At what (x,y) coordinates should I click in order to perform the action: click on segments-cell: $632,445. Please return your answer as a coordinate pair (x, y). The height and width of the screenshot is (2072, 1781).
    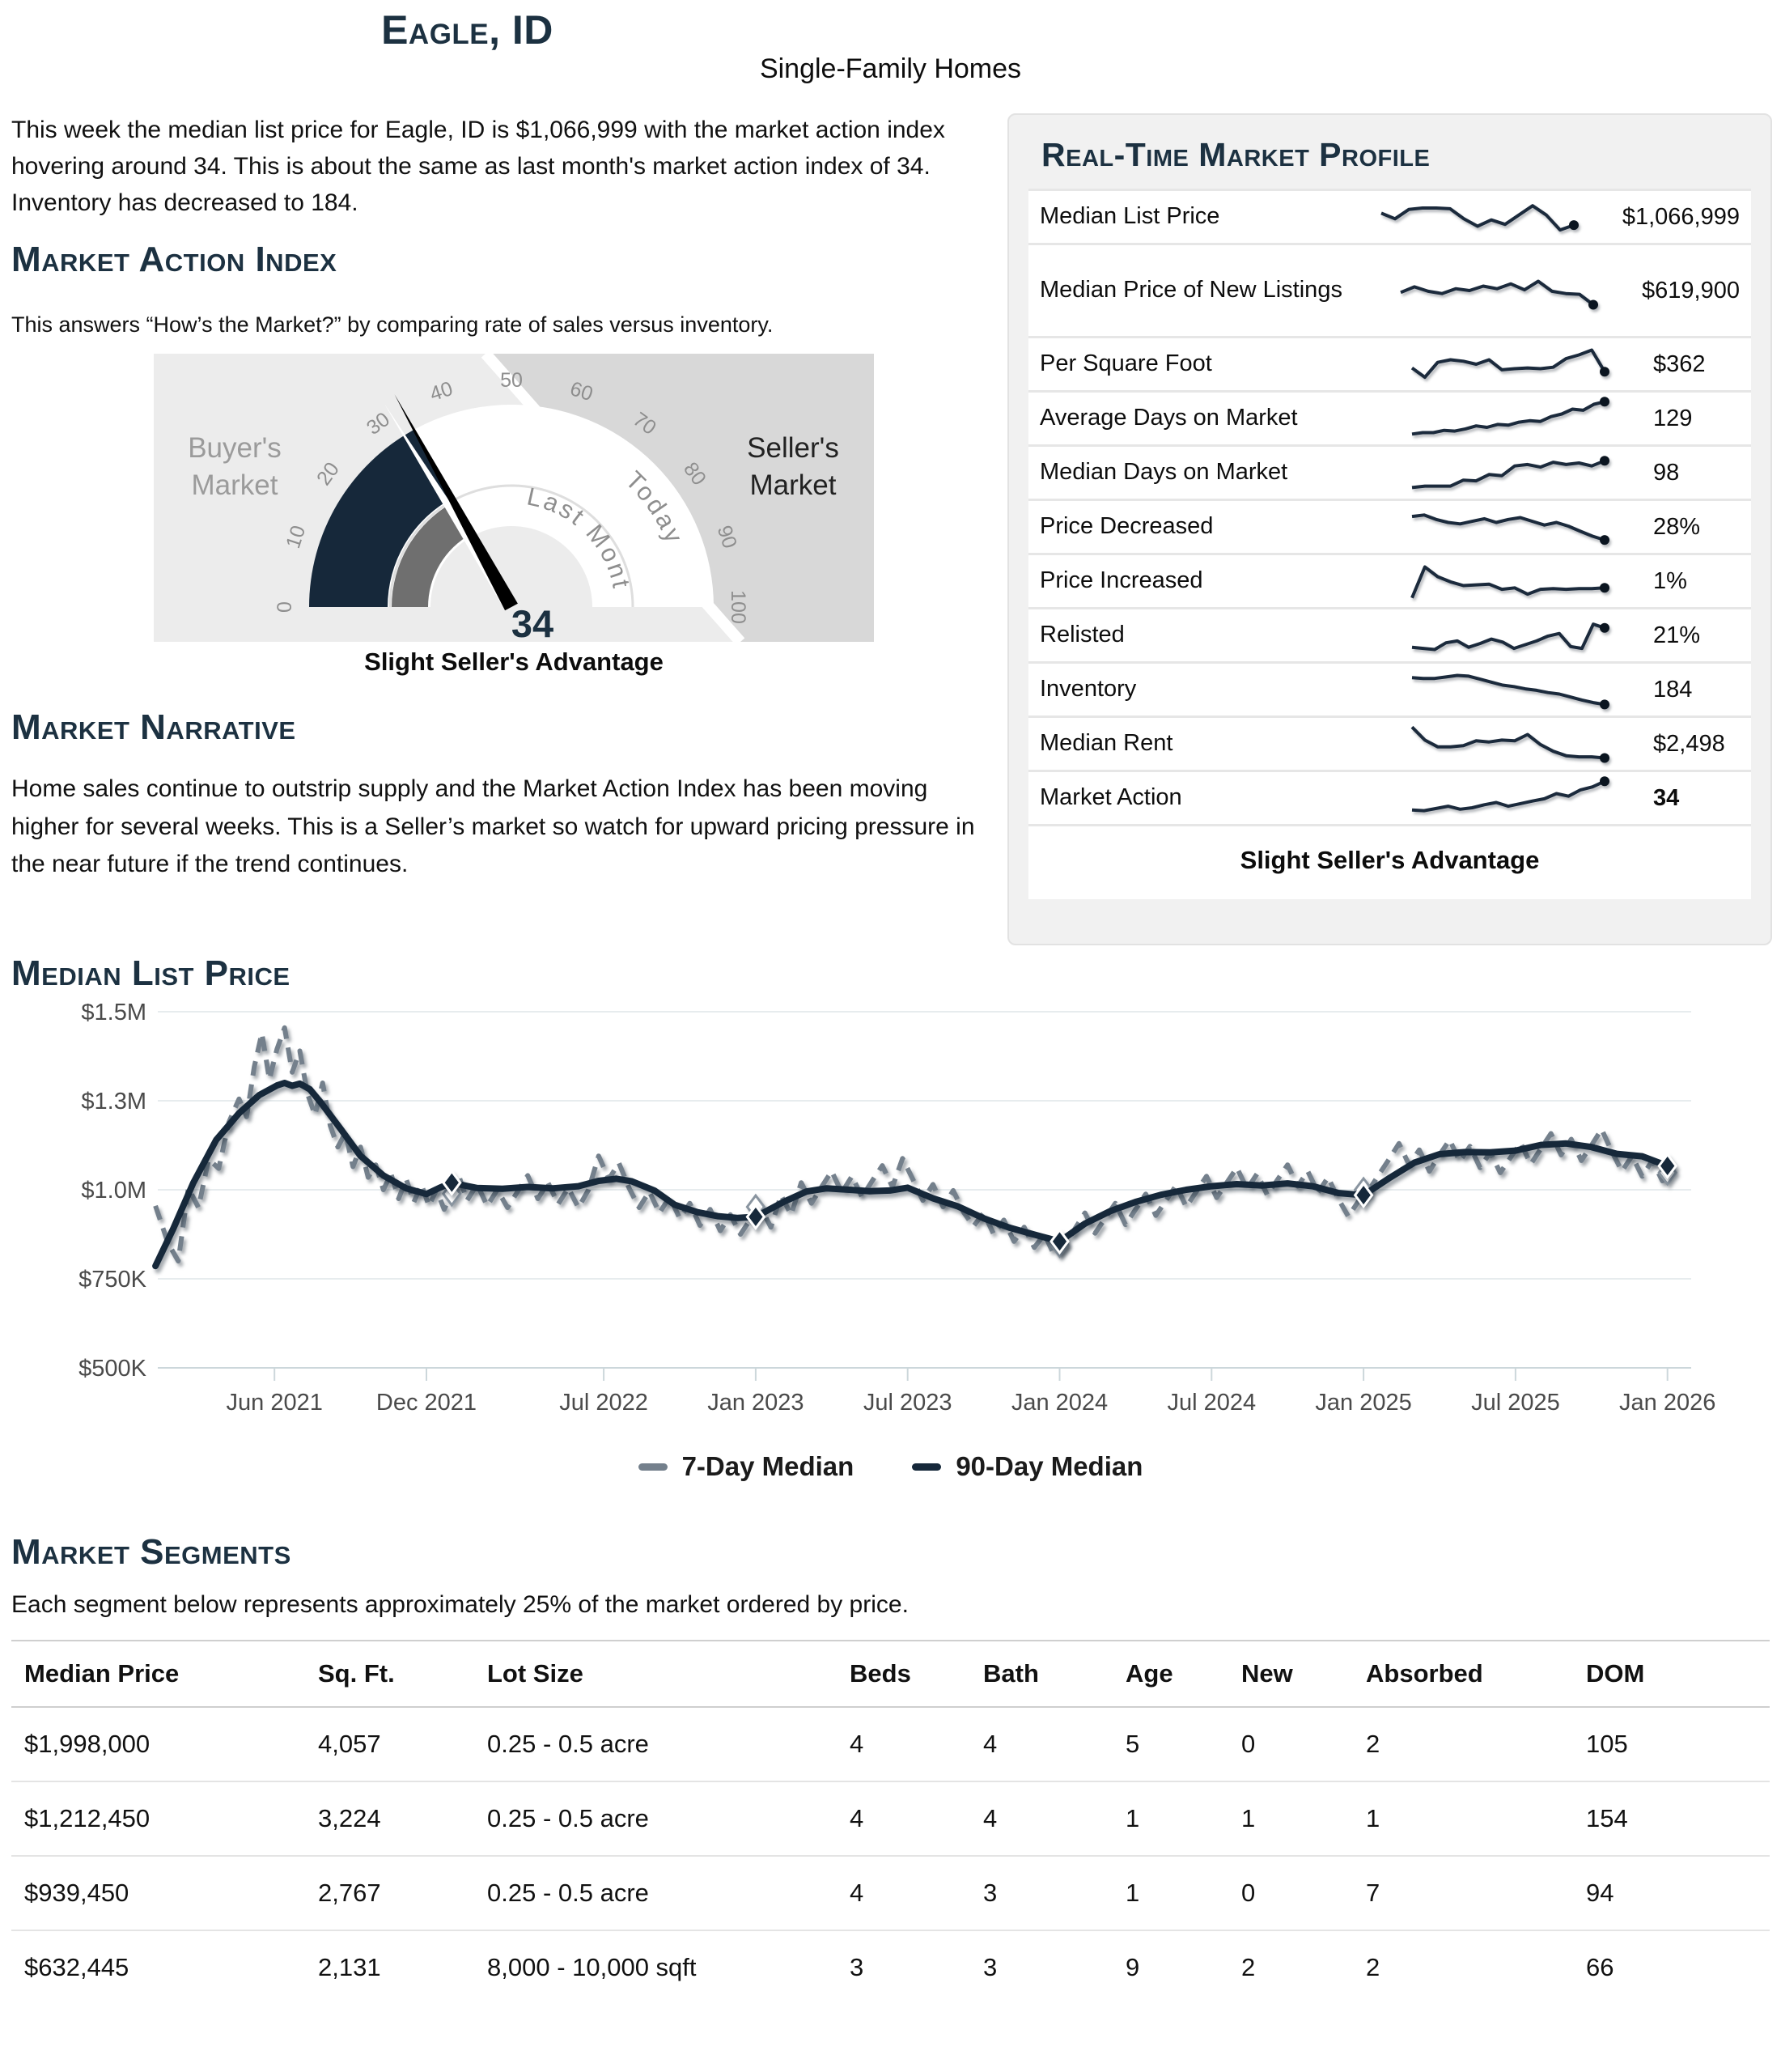
    Looking at the image, I should click on (77, 1967).